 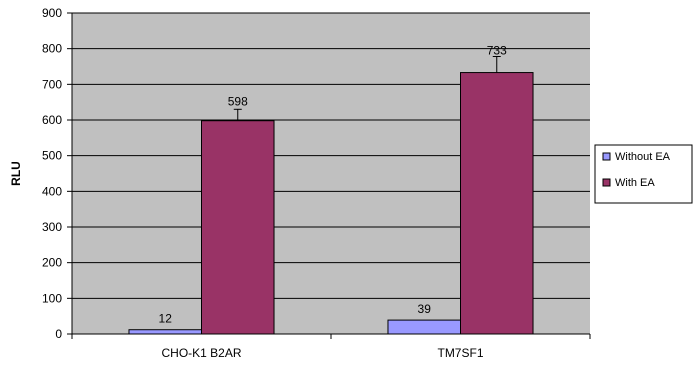 I want to click on y-tick-label: 500, so click(x=52, y=156).